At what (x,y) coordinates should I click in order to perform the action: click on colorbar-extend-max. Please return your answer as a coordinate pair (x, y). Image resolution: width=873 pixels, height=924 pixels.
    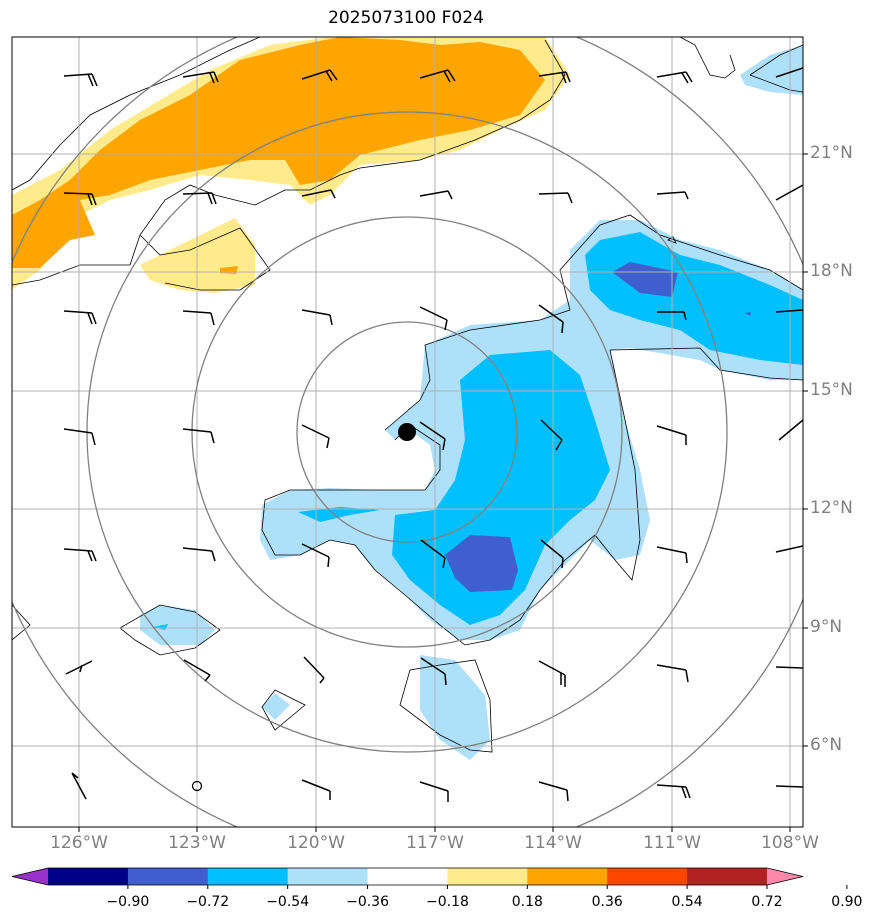
    Looking at the image, I should click on (785, 876).